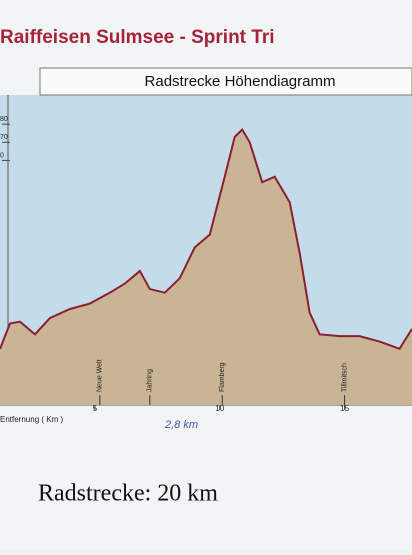 This screenshot has width=412, height=555. What do you see at coordinates (222, 377) in the screenshot?
I see `waypoint-label: Flamberg` at bounding box center [222, 377].